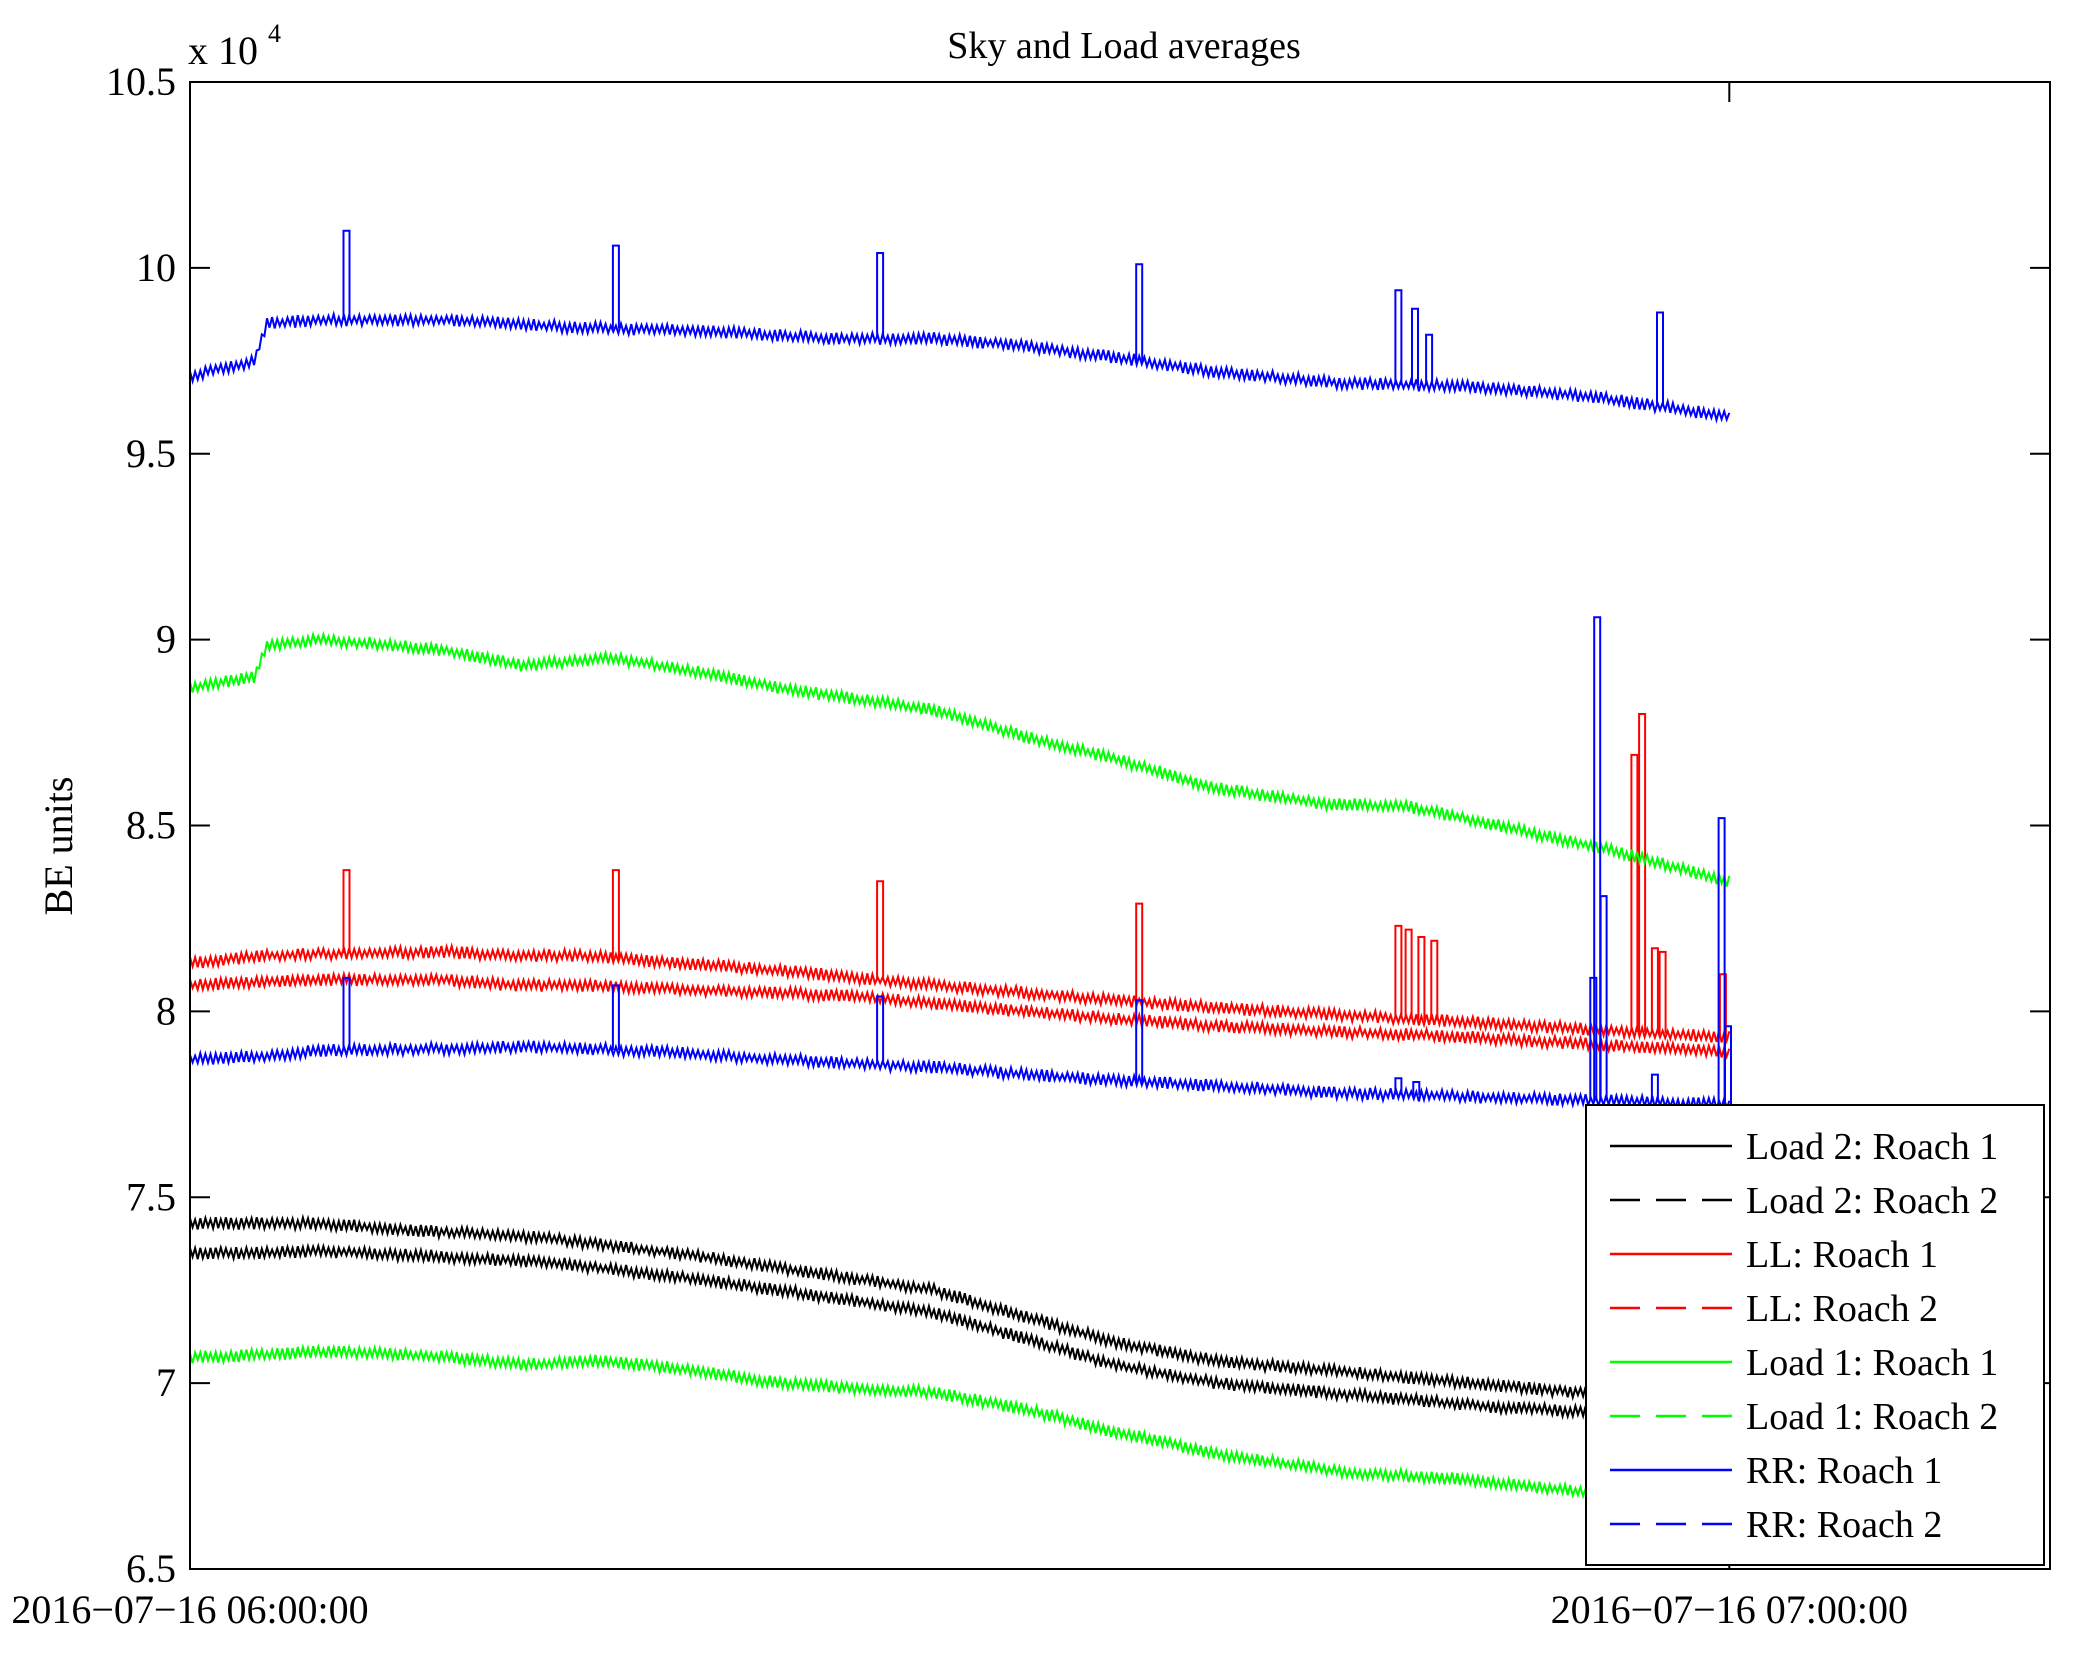 This screenshot has width=2075, height=1679. What do you see at coordinates (1842, 1309) in the screenshot?
I see `legend-label-3: LL: Roach 2` at bounding box center [1842, 1309].